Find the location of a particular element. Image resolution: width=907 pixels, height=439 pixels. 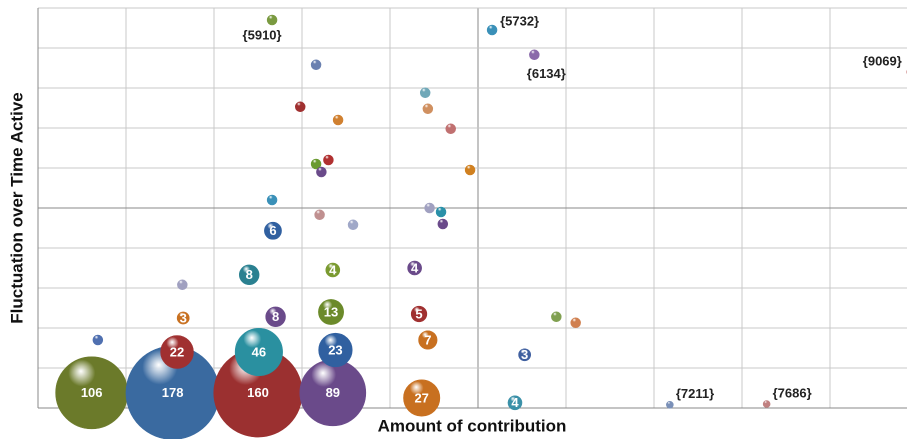

annotation: {9069} is located at coordinates (882, 60).